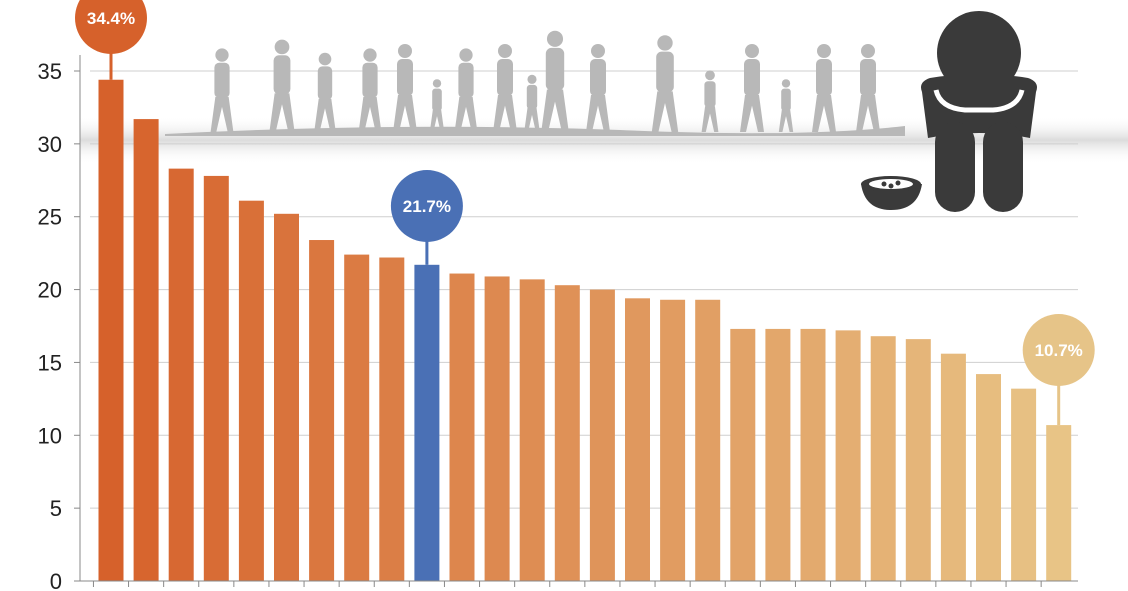  Describe the element at coordinates (56, 580) in the screenshot. I see `y-tick-label: 0` at that location.